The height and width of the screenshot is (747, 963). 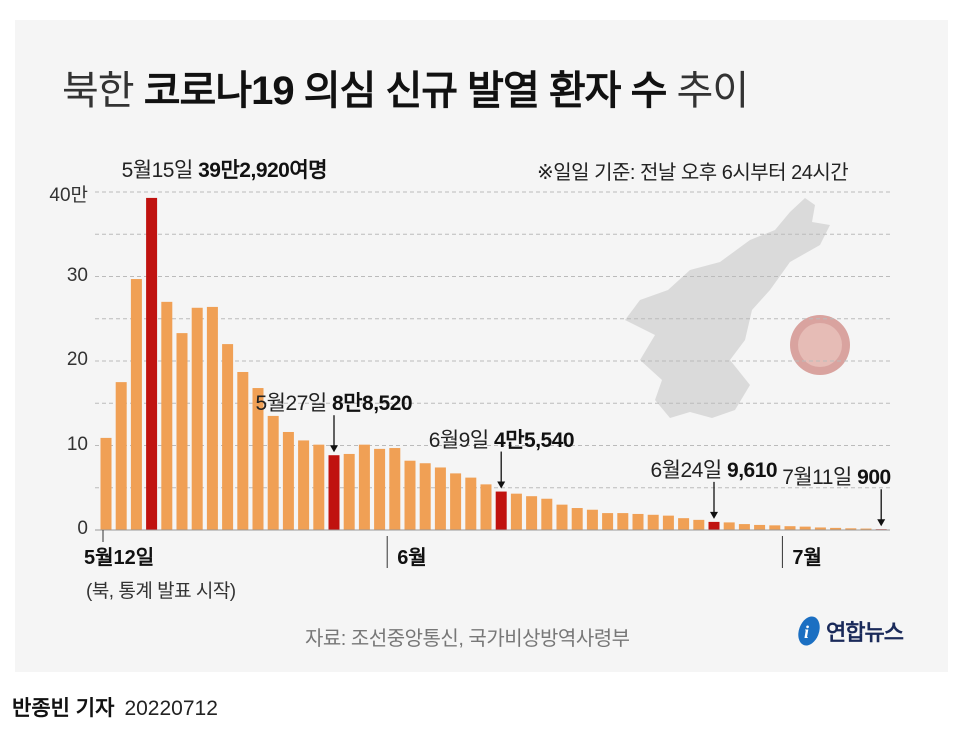 I want to click on source-note: 자료: 조선중앙통신, 국가비상방역사령부, so click(x=467, y=639).